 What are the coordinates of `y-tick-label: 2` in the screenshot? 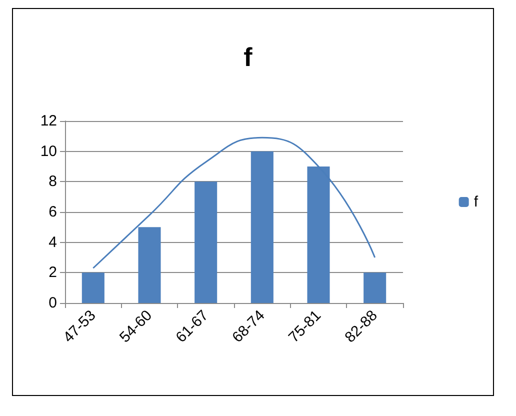 It's located at (52, 273).